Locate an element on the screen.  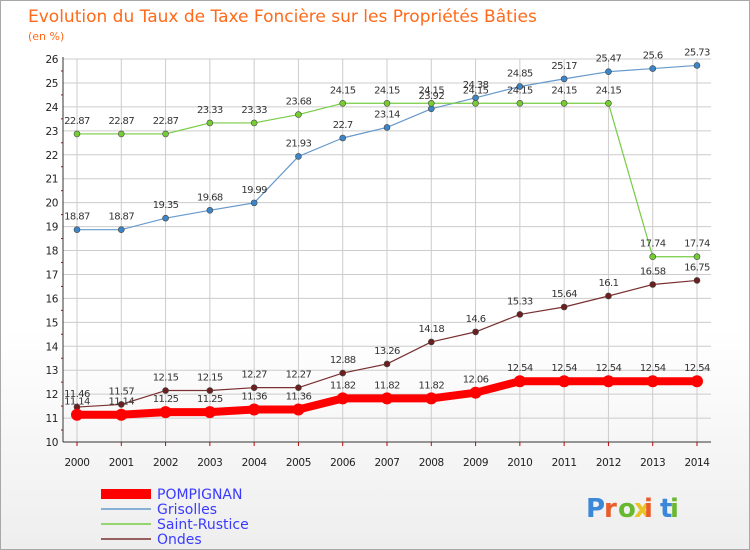
data-label-ondes: 14.18 is located at coordinates (431, 329).